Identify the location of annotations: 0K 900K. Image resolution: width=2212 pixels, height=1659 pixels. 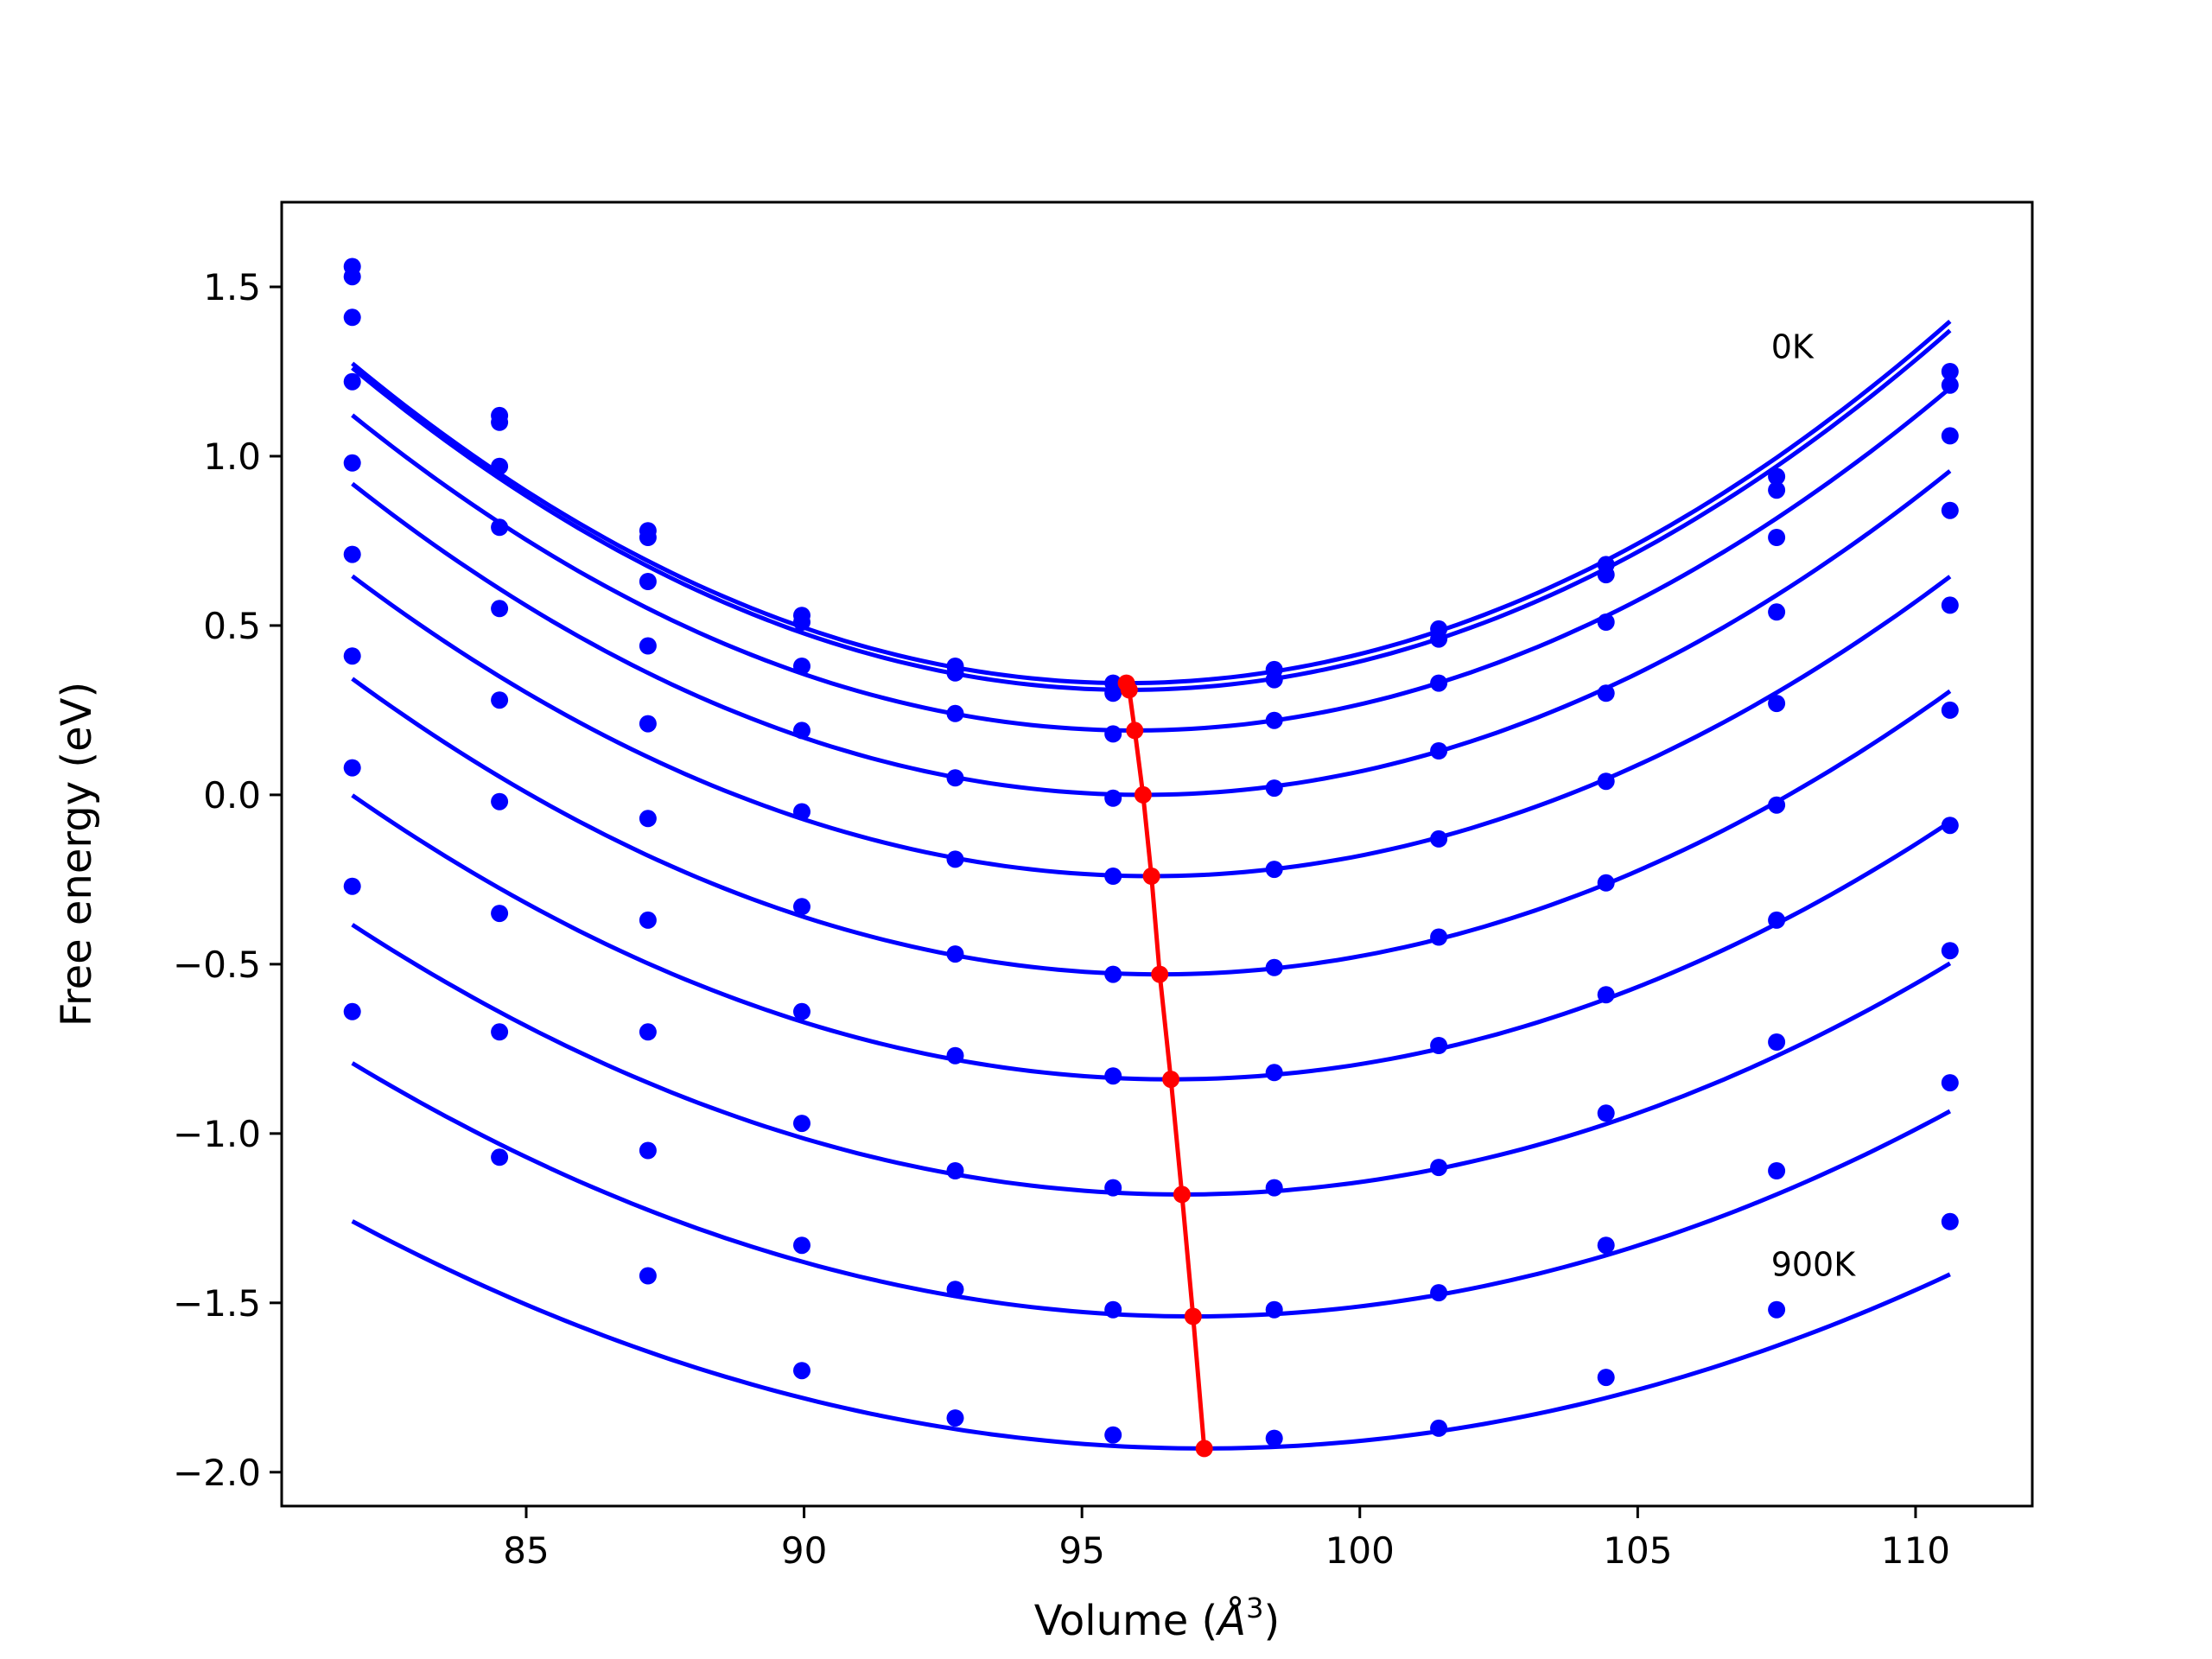
(1814, 805).